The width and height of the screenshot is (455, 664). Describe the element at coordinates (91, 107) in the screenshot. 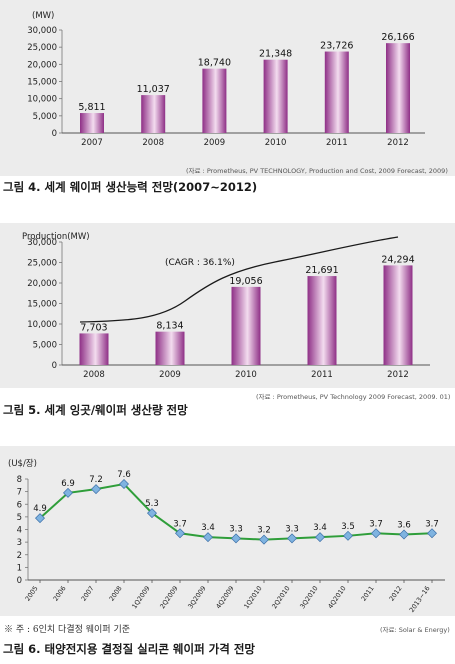

I see `chart1-value-label: 5,811` at that location.